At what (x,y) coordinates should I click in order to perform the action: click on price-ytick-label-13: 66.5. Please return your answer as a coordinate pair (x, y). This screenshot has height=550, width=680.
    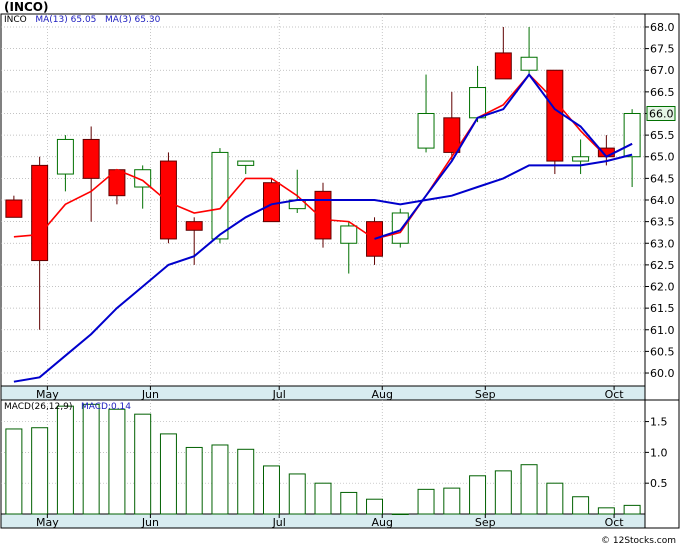
    Looking at the image, I should click on (662, 92).